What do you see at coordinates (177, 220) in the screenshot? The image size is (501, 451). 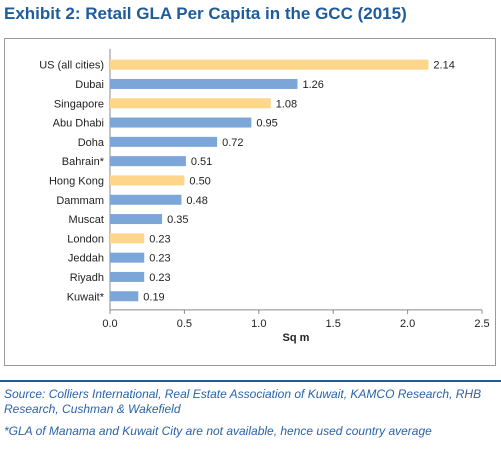 I see `data-label: 0.35` at bounding box center [177, 220].